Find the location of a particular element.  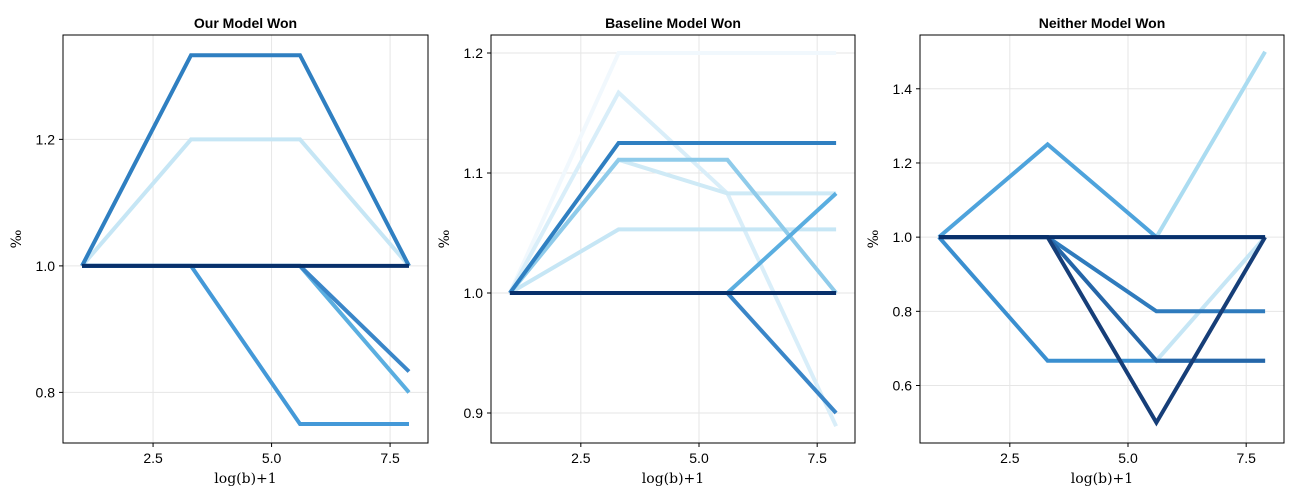

y-tick-label: 0.9 is located at coordinates (474, 413).